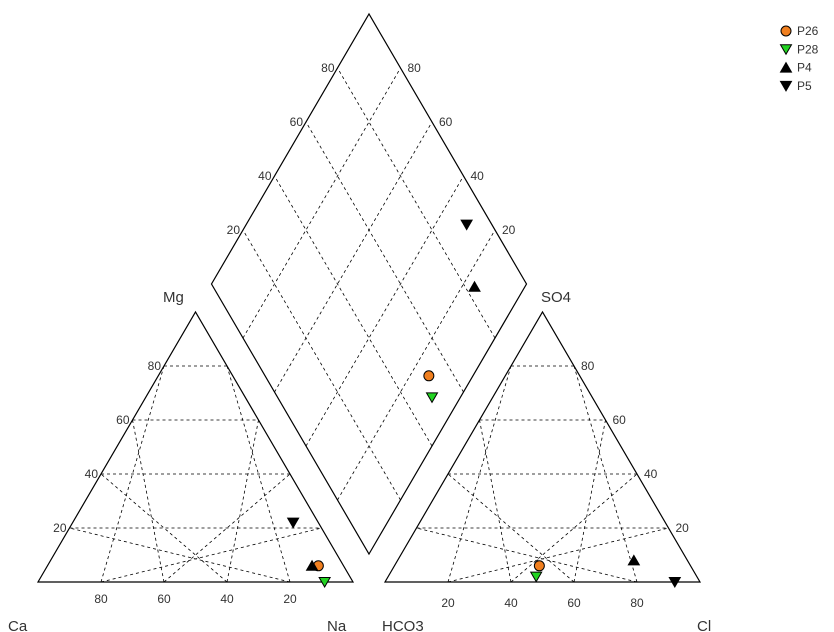 The width and height of the screenshot is (834, 632). What do you see at coordinates (704, 625) in the screenshot?
I see `anion-corner-cl: Cl` at bounding box center [704, 625].